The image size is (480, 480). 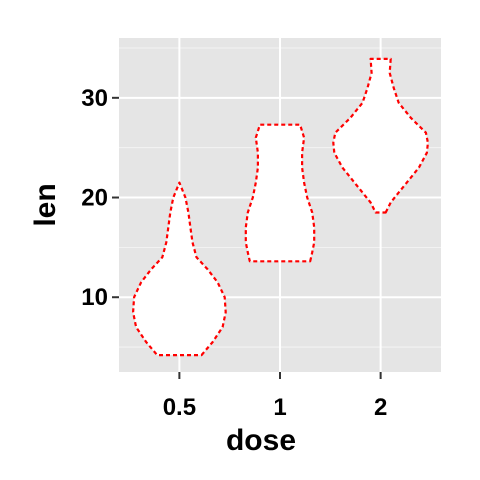 What do you see at coordinates (179, 407) in the screenshot?
I see `x-tick-label: 0.5` at bounding box center [179, 407].